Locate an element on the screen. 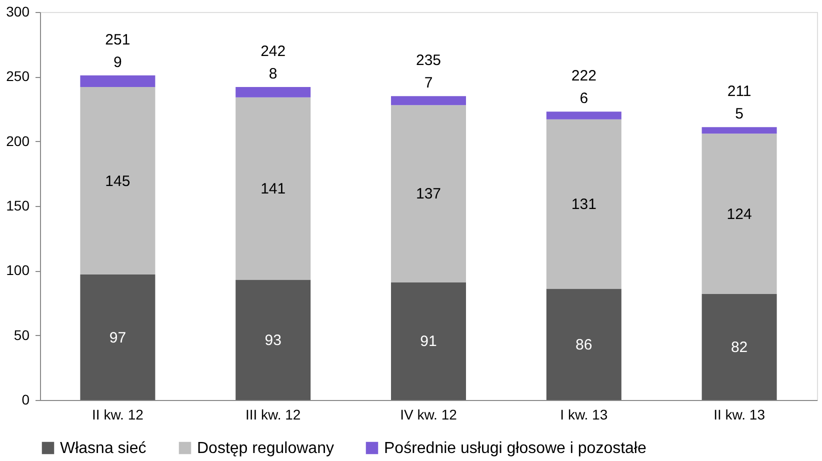 This screenshot has height=461, width=822. legend-label: Dostęp regulowany is located at coordinates (265, 448).